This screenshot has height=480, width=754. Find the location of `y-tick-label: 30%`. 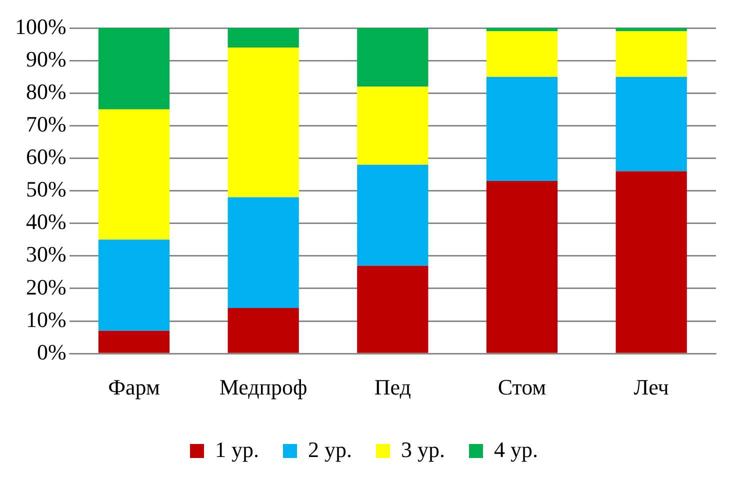

y-tick-label: 30% is located at coordinates (46, 254).